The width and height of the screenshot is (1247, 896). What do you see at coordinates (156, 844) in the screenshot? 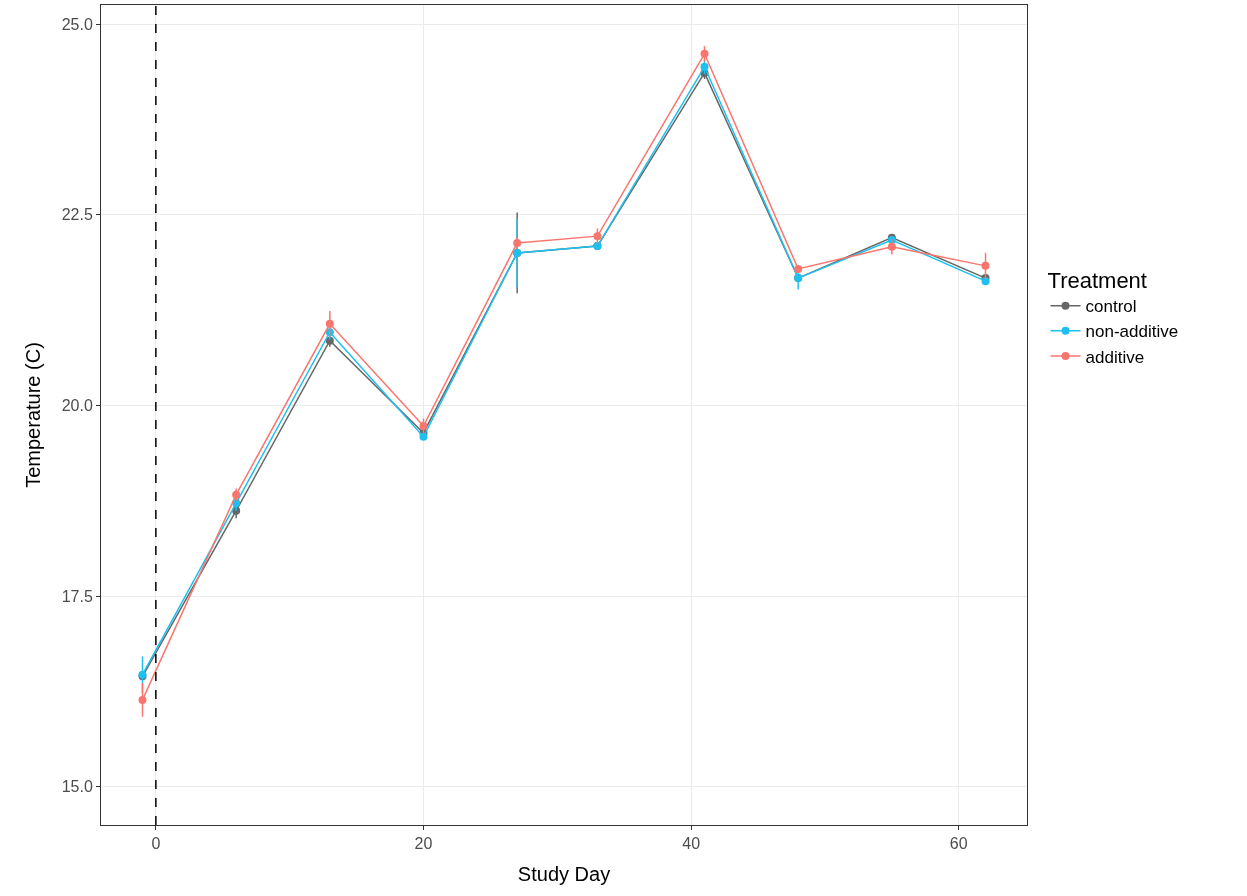
I see `x-tick-label: 0` at bounding box center [156, 844].